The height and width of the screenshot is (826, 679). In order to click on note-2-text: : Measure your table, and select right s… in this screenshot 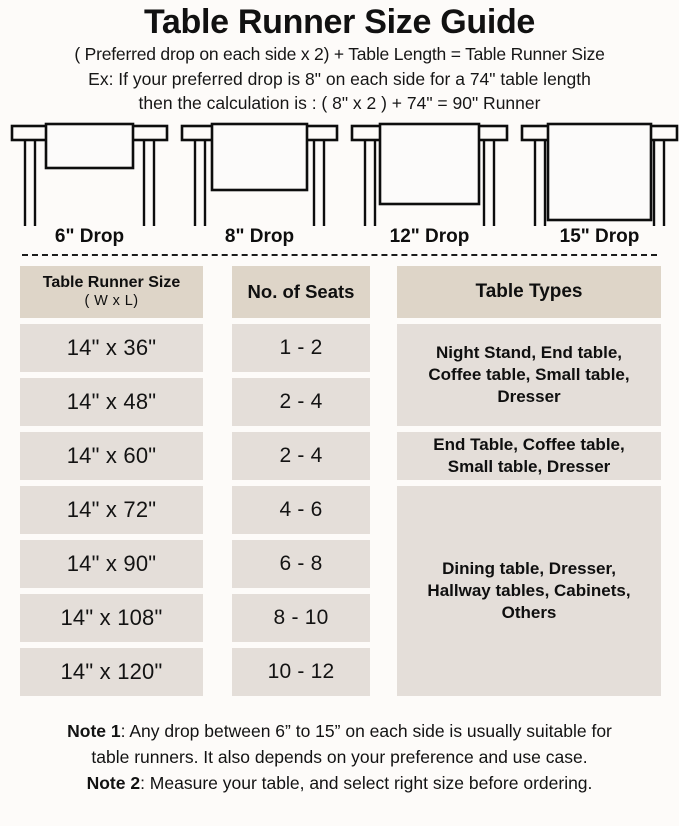, I will do `click(366, 782)`.